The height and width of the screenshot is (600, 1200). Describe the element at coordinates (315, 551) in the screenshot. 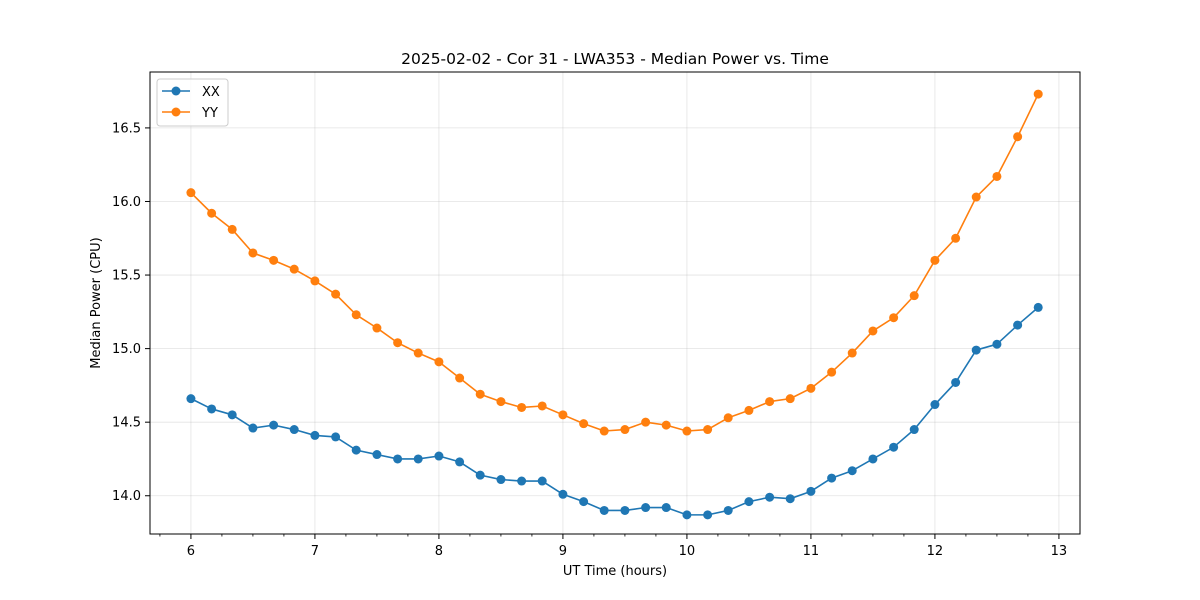

I see `x-tick-label: 7` at that location.